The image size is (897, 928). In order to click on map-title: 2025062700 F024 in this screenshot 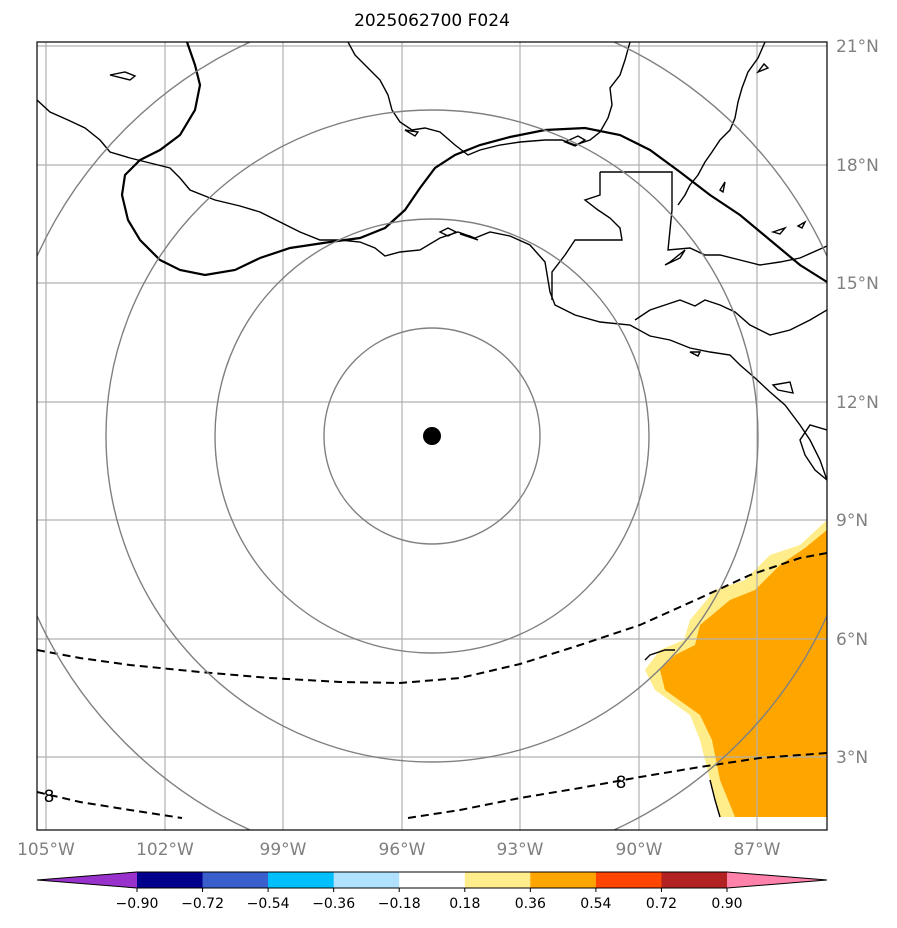, I will do `click(432, 21)`.